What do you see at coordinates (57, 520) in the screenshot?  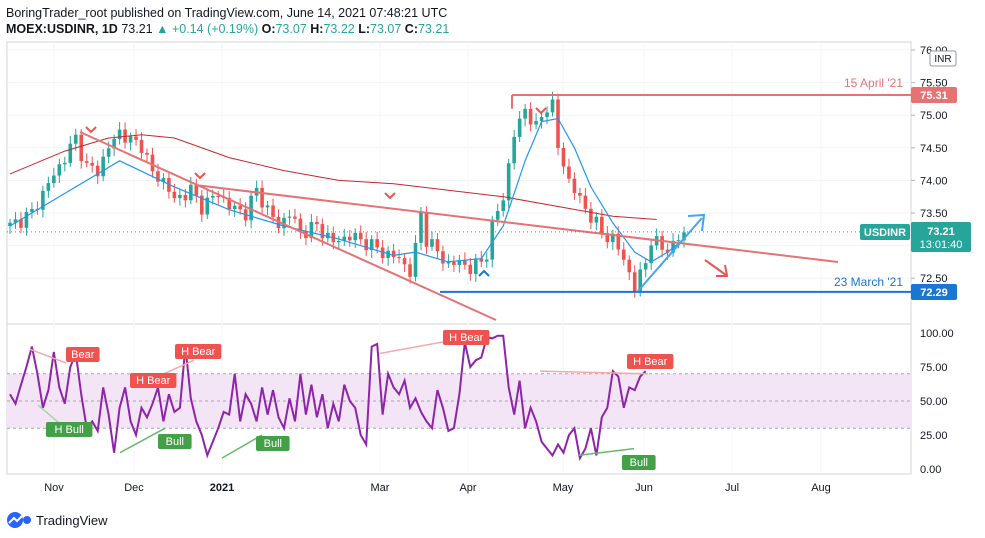 I see `footer-brand: TradingView` at bounding box center [57, 520].